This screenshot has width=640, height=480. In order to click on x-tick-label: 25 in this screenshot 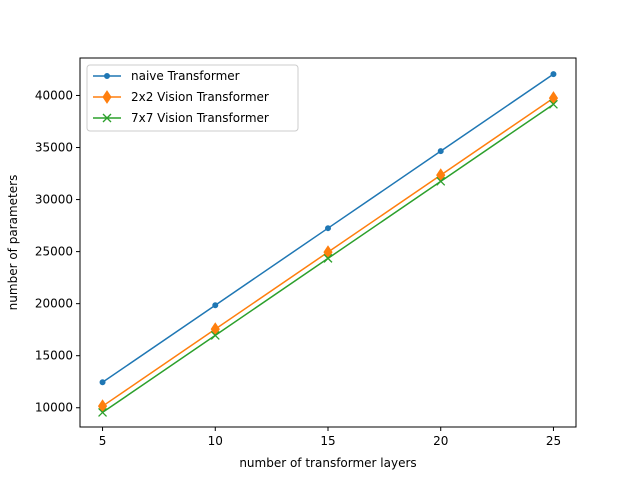, I will do `click(553, 441)`.